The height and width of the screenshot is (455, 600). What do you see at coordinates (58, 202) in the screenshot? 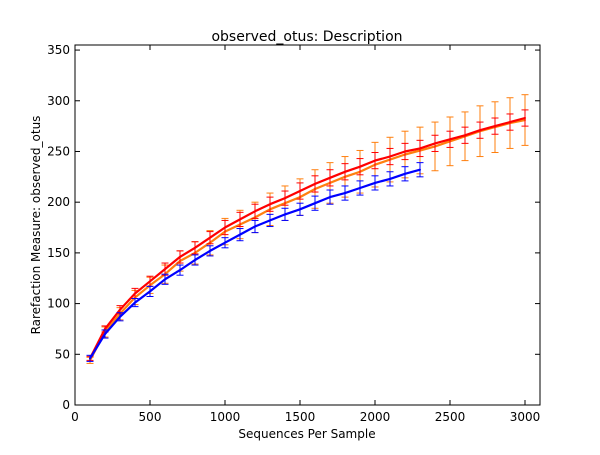
I see `y-tick-label: 200` at bounding box center [58, 202].